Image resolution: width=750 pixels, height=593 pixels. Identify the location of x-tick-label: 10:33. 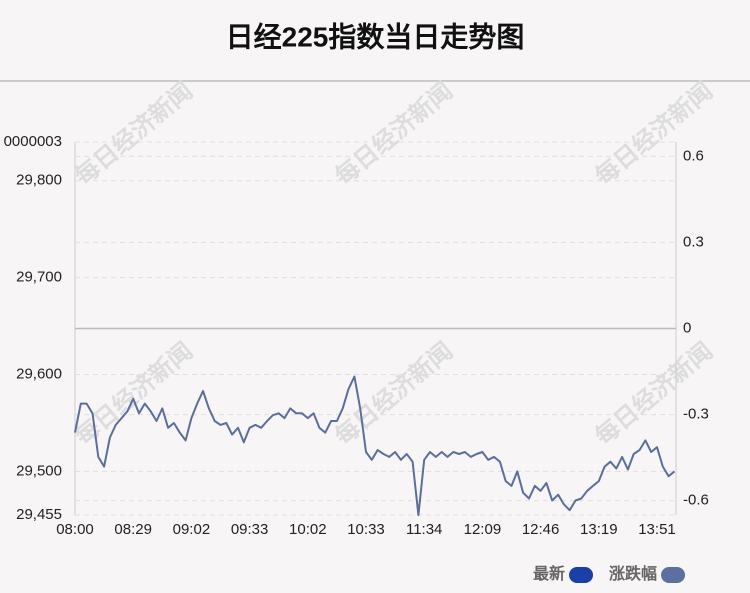
(366, 529).